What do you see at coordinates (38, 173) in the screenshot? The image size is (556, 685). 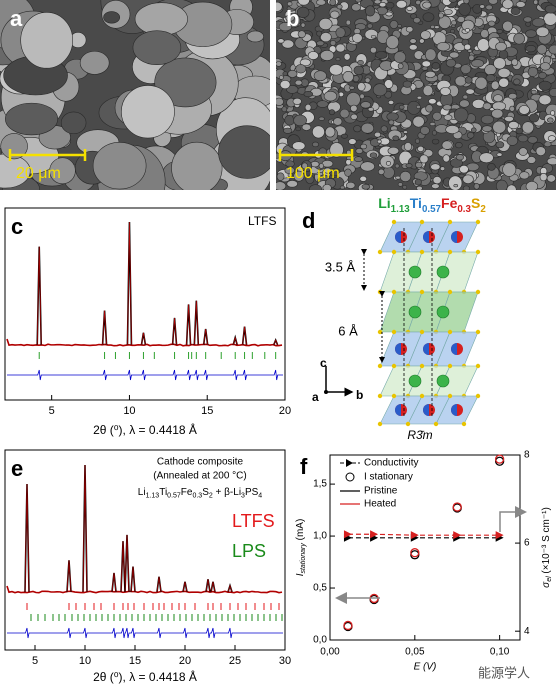 I see `scale-bar-label: 20 μm` at bounding box center [38, 173].